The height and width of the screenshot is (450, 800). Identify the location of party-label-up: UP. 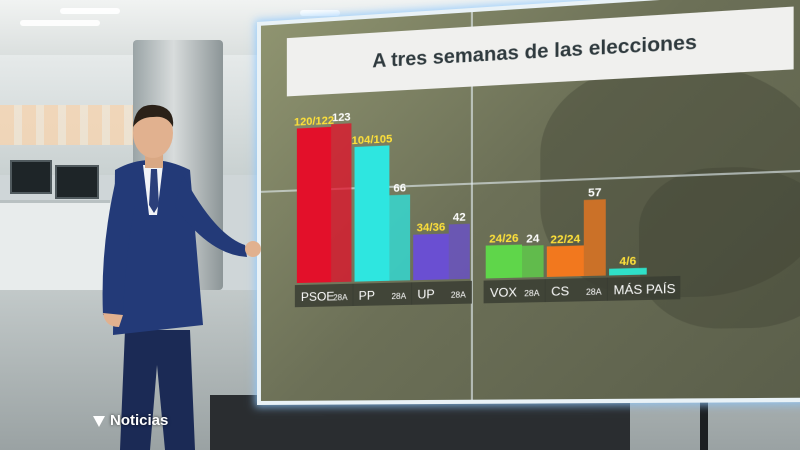
(425, 294).